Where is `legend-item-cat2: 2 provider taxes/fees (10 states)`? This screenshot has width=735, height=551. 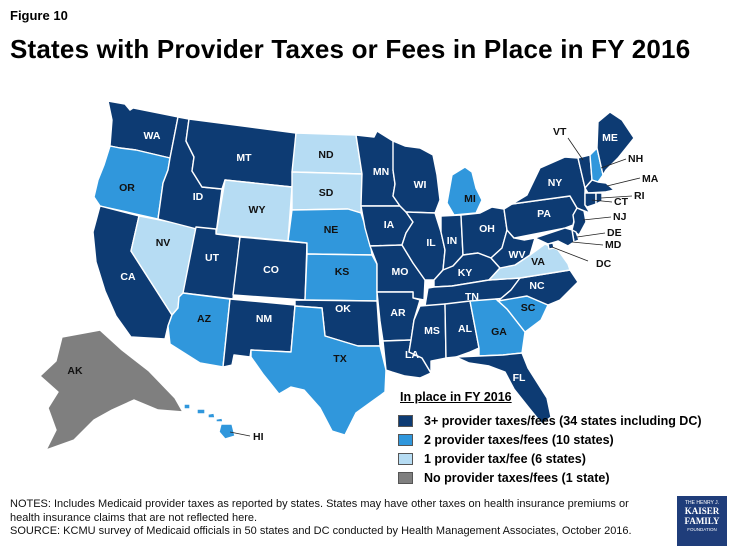 legend-item-cat2: 2 provider taxes/fees (10 states) is located at coordinates (550, 439).